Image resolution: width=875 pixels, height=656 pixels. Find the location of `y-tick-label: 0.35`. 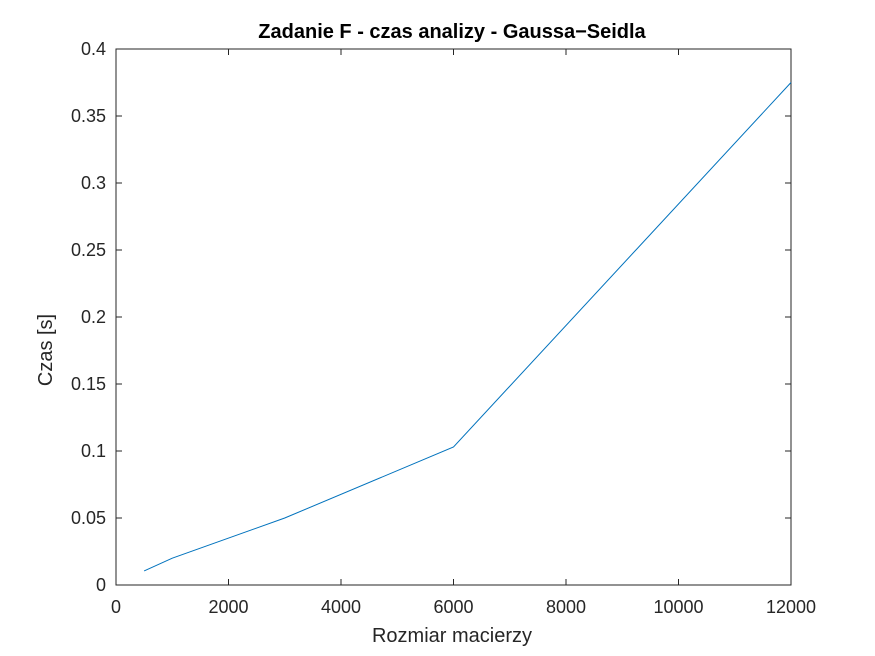

y-tick-label: 0.35 is located at coordinates (88, 116).